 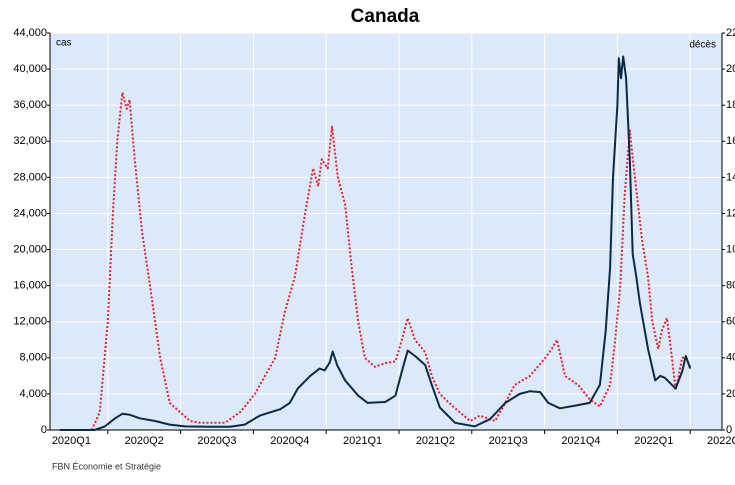 What do you see at coordinates (721, 441) in the screenshot?
I see `x-tick-label: 2022Q2` at bounding box center [721, 441].